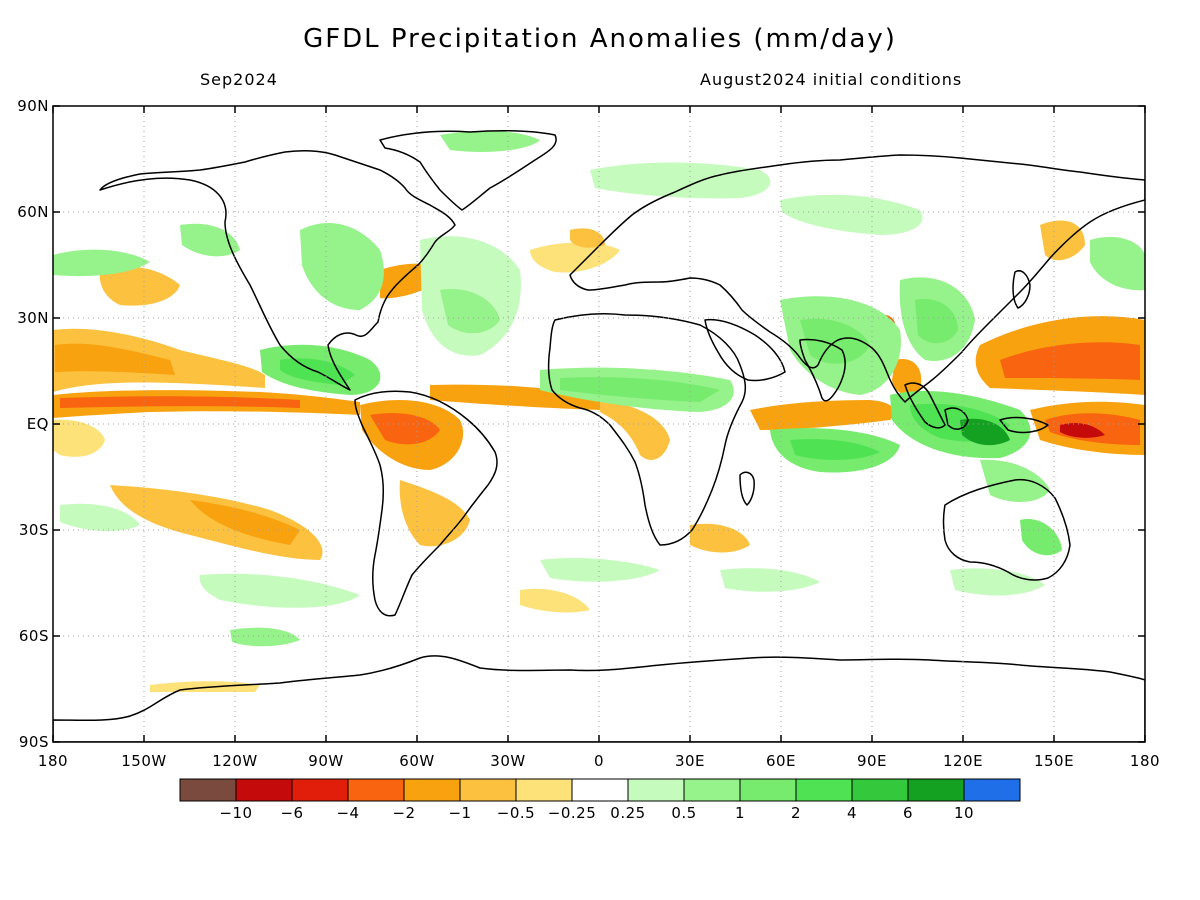 The width and height of the screenshot is (1200, 900). What do you see at coordinates (740, 813) in the screenshot?
I see `colorbar-label: 1` at bounding box center [740, 813].